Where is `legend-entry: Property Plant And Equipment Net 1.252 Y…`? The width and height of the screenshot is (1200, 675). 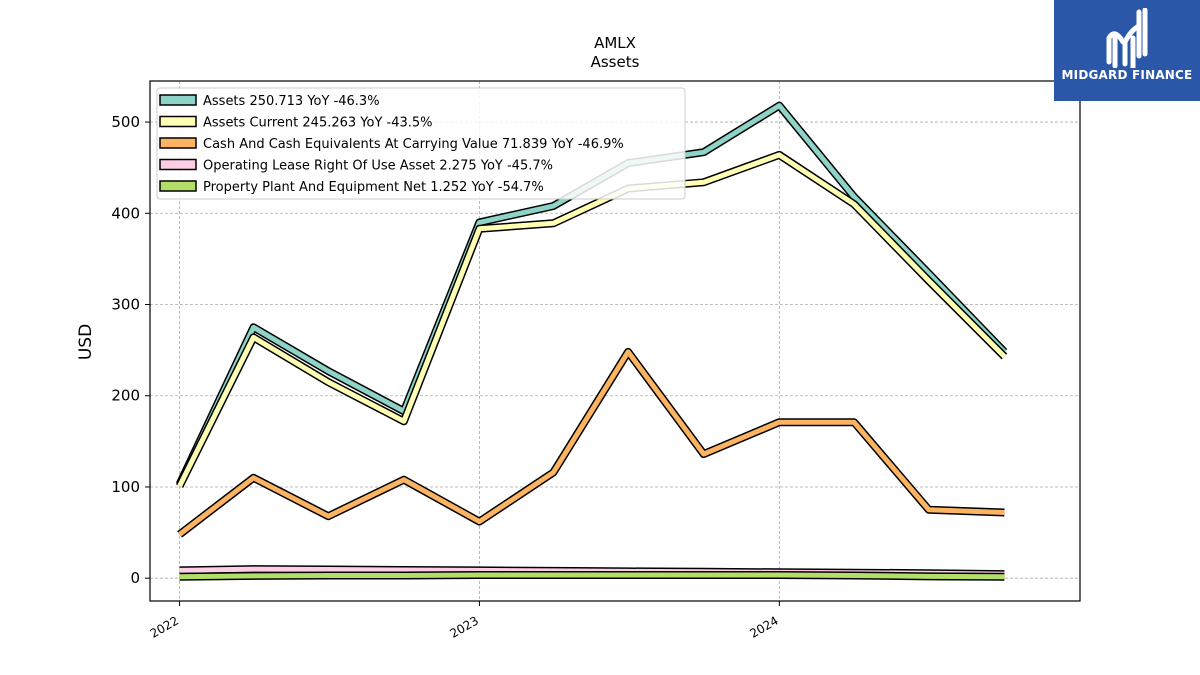 legend-entry: Property Plant And Equipment Net 1.252 Y… is located at coordinates (373, 187).